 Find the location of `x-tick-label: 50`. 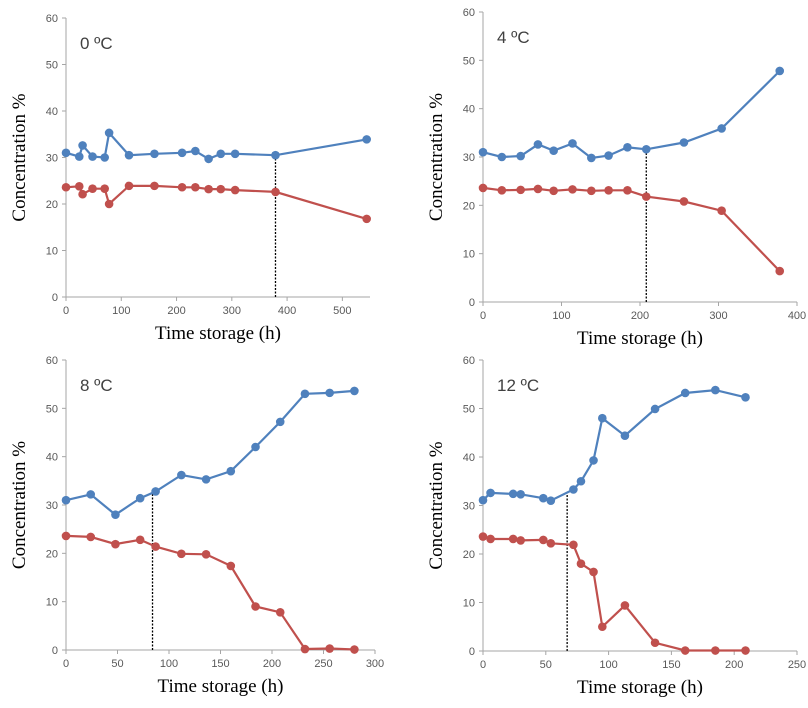

x-tick-label: 50 is located at coordinates (117, 664).